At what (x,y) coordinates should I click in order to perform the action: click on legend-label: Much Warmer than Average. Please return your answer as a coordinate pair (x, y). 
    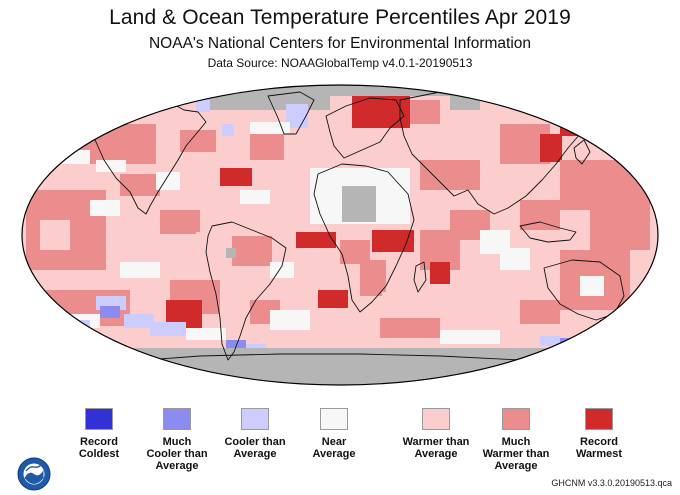
    Looking at the image, I should click on (516, 454).